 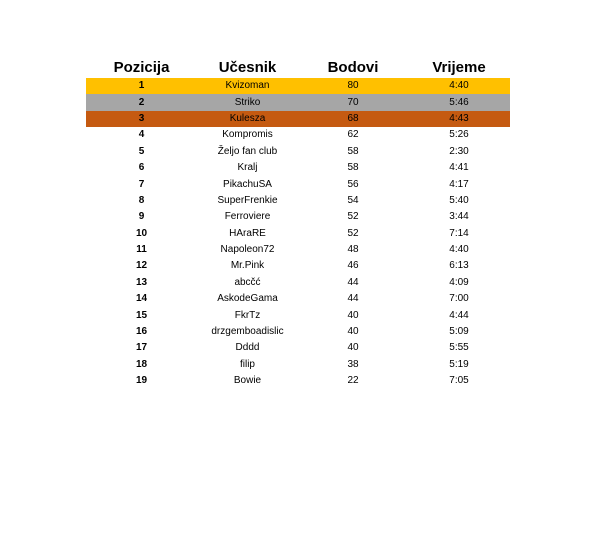 I want to click on header-position: Pozicija, so click(x=141, y=67).